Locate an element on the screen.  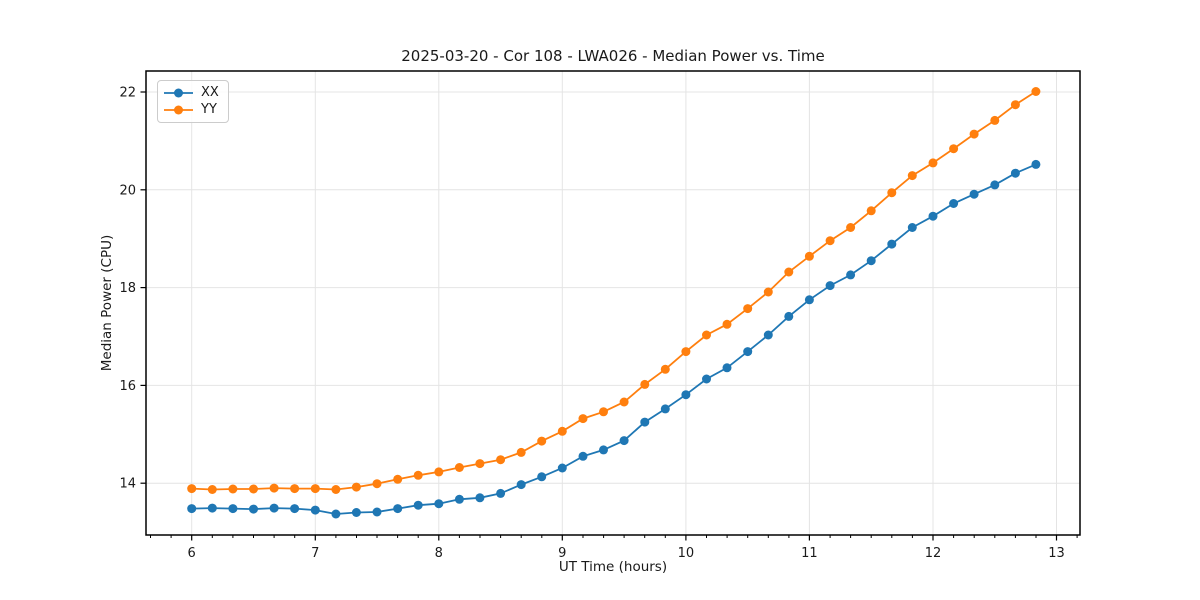
x-tick-label: 9 is located at coordinates (562, 553).